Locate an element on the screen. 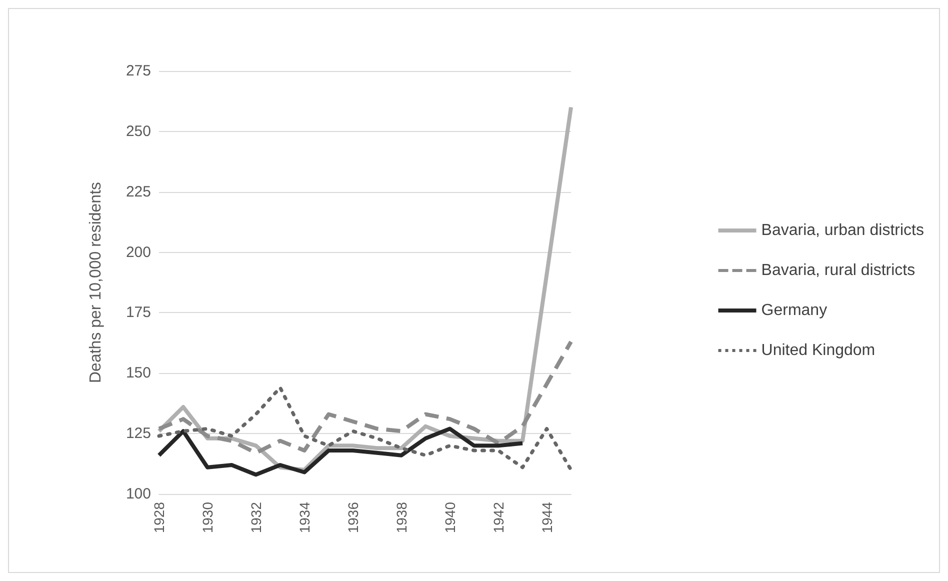 This screenshot has width=948, height=581. x-tick-label: 1930 is located at coordinates (207, 518).